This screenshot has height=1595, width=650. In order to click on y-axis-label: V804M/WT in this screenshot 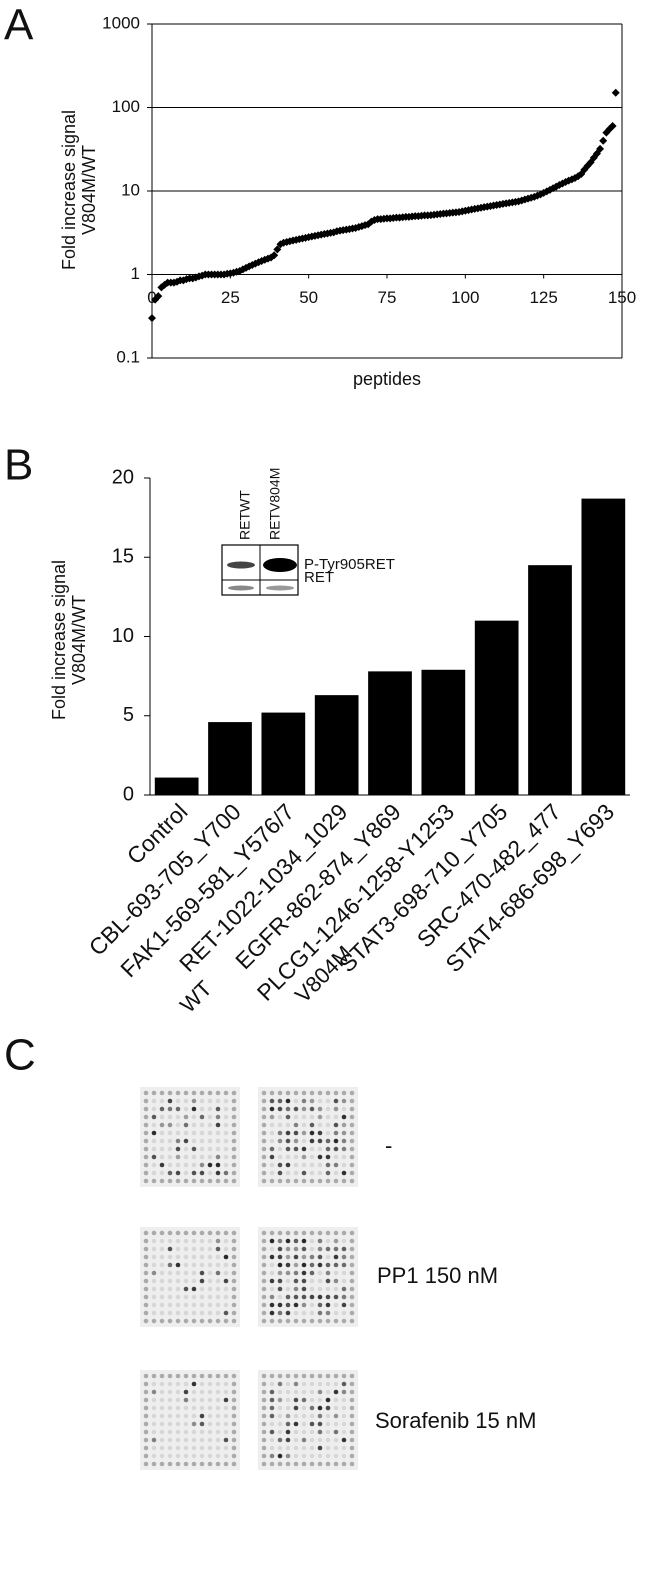, I will do `click(79, 640)`.